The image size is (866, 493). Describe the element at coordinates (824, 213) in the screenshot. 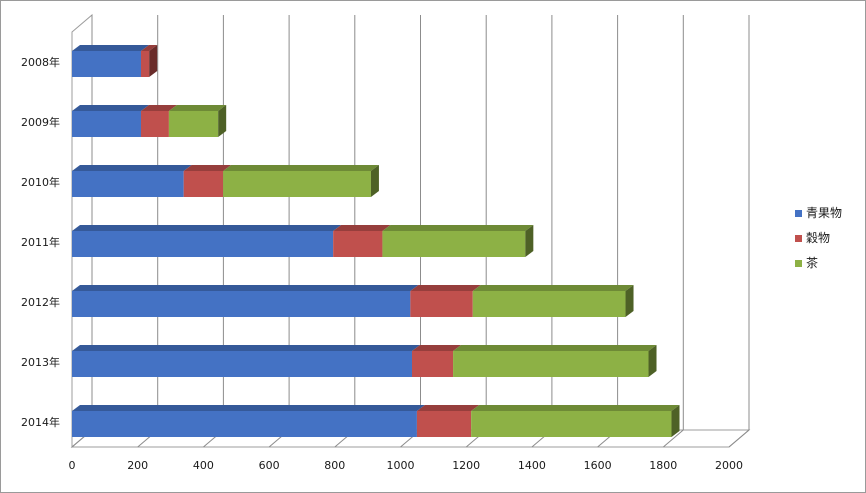

I see `legend-label: 青果物` at that location.